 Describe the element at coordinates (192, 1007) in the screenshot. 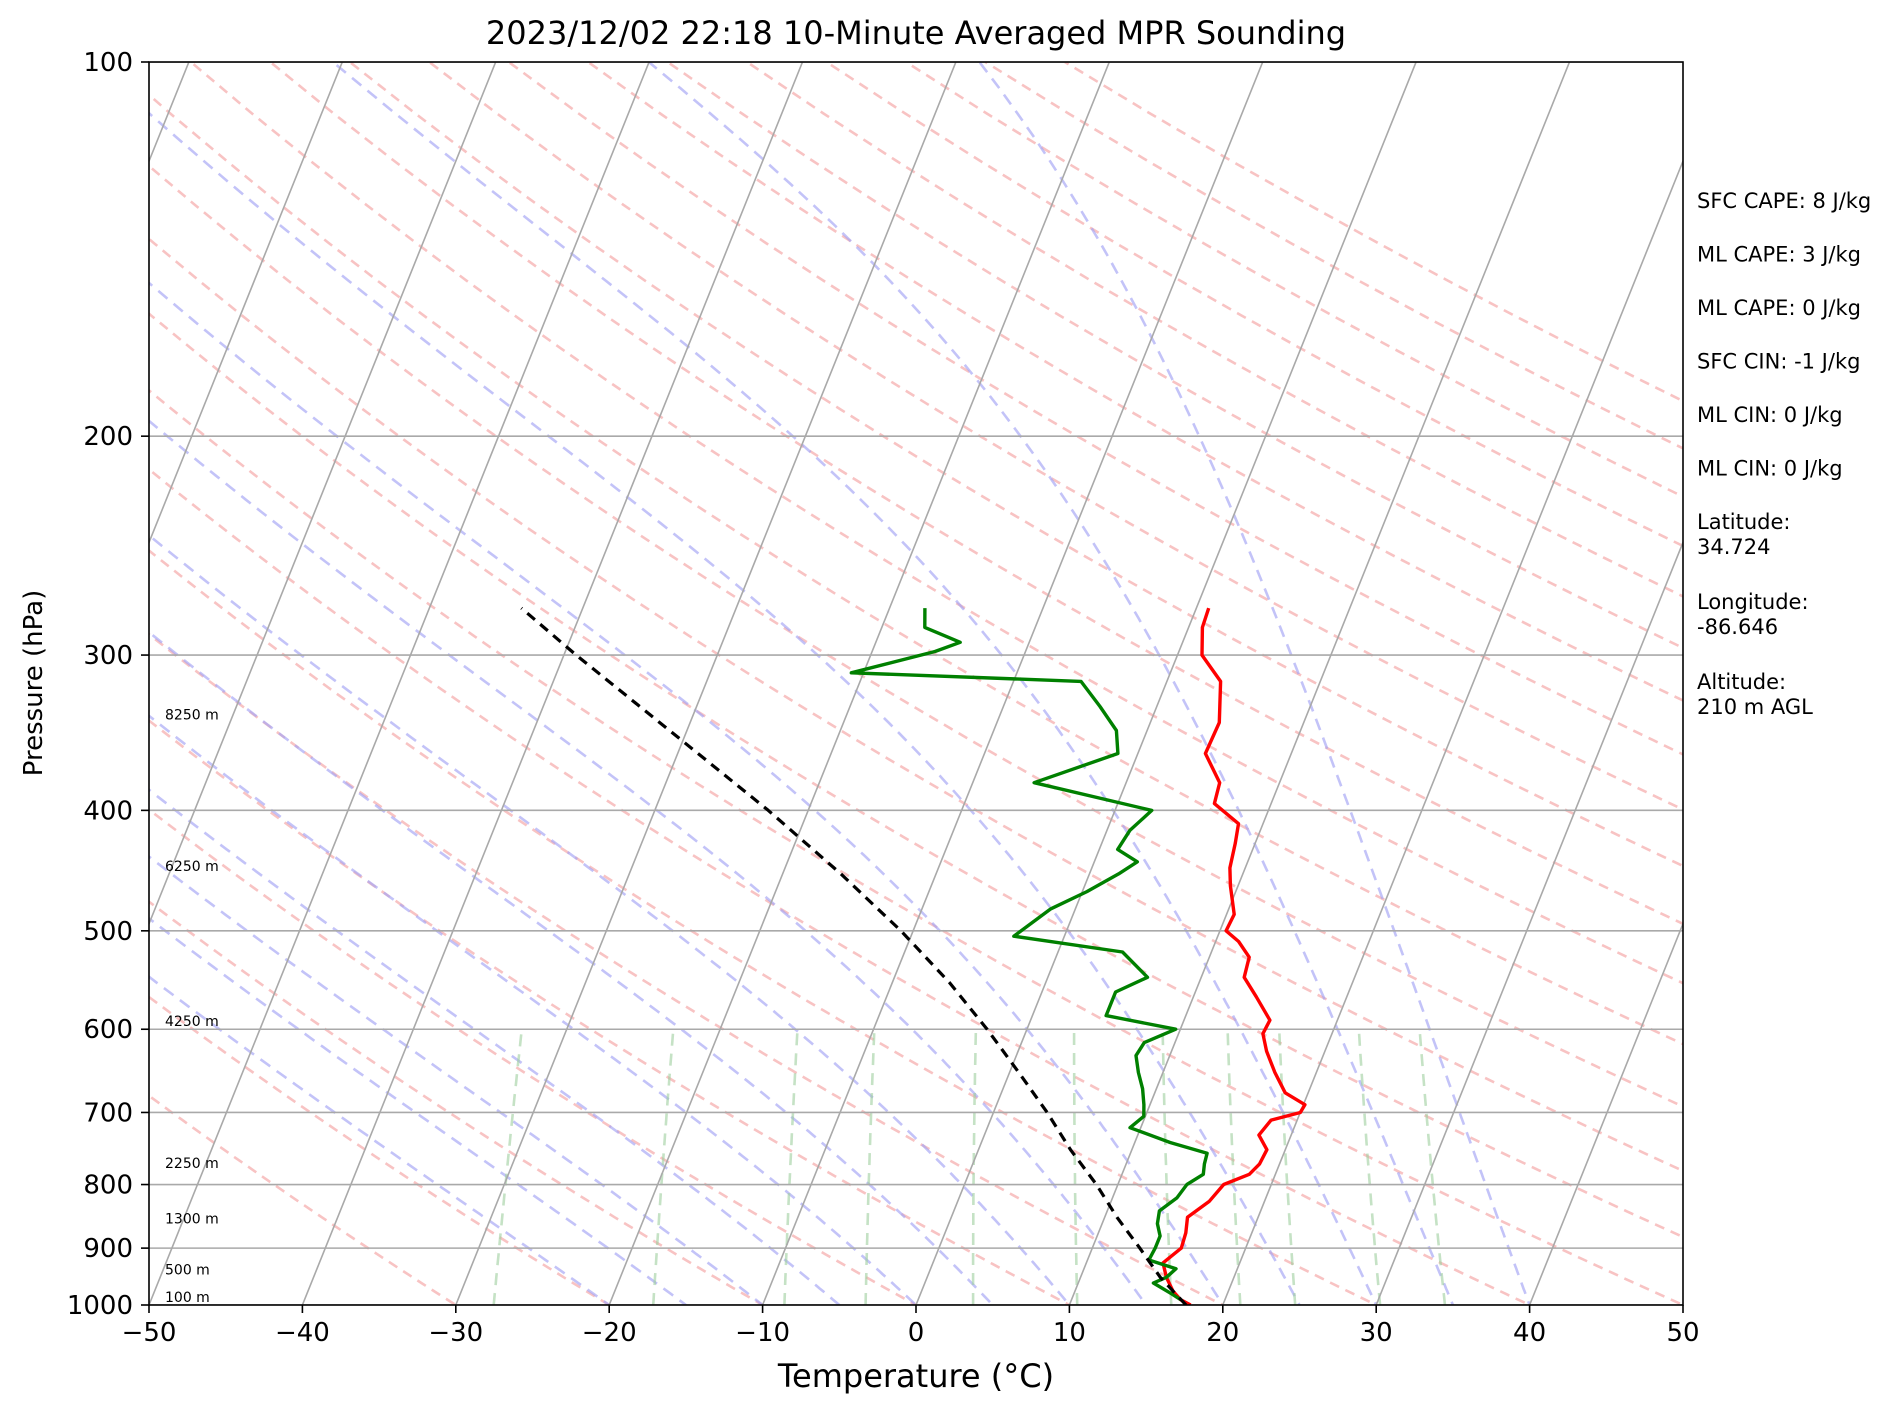

I see `height-label-layer: 100 m 500 m 1300 m 2250 m 4250 m 6250 m 8250 m` at that location.